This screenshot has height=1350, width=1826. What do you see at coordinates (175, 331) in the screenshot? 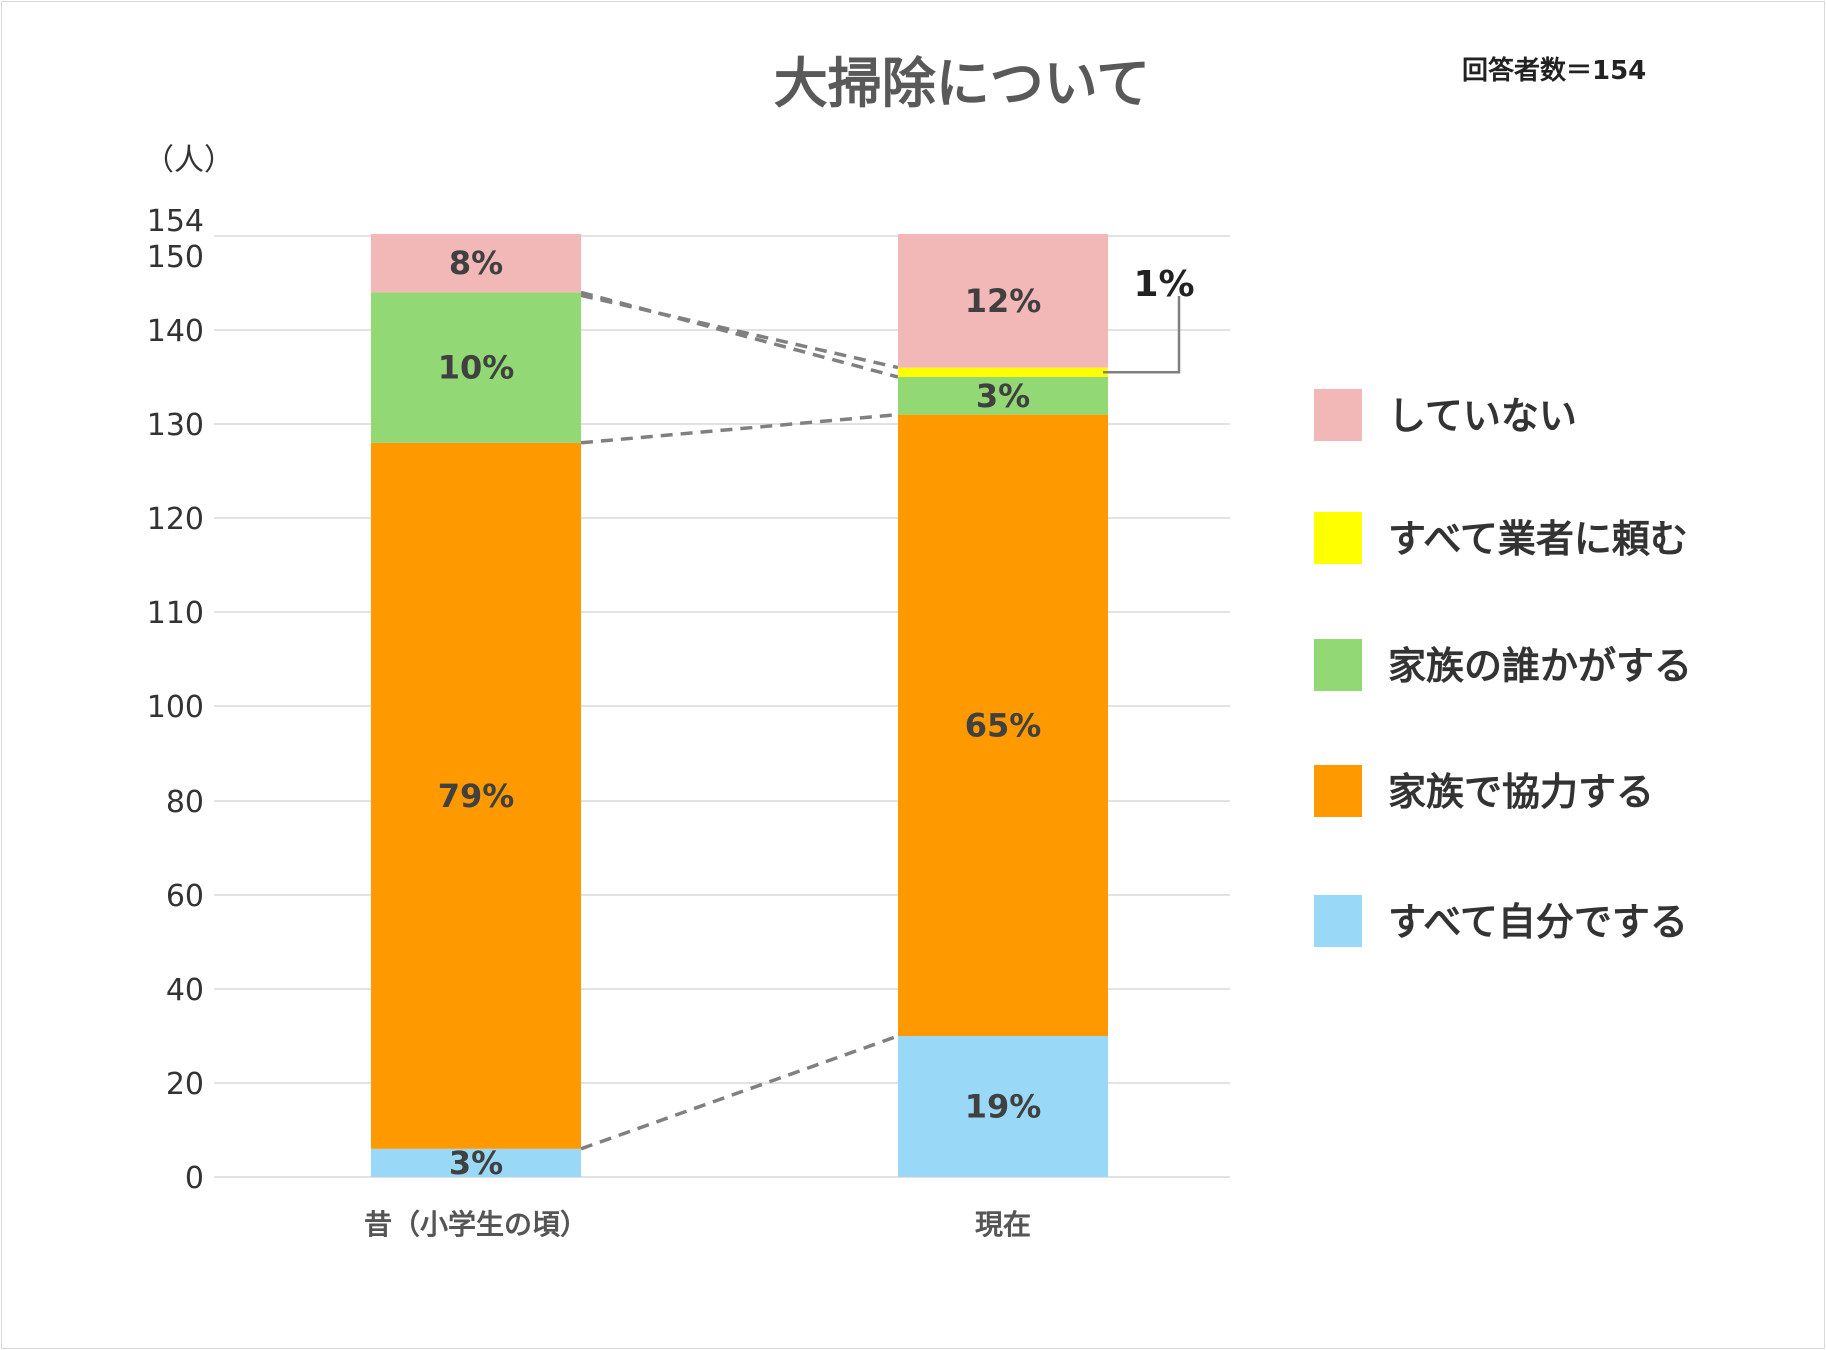
I see `y-tick-label: 140` at bounding box center [175, 331].